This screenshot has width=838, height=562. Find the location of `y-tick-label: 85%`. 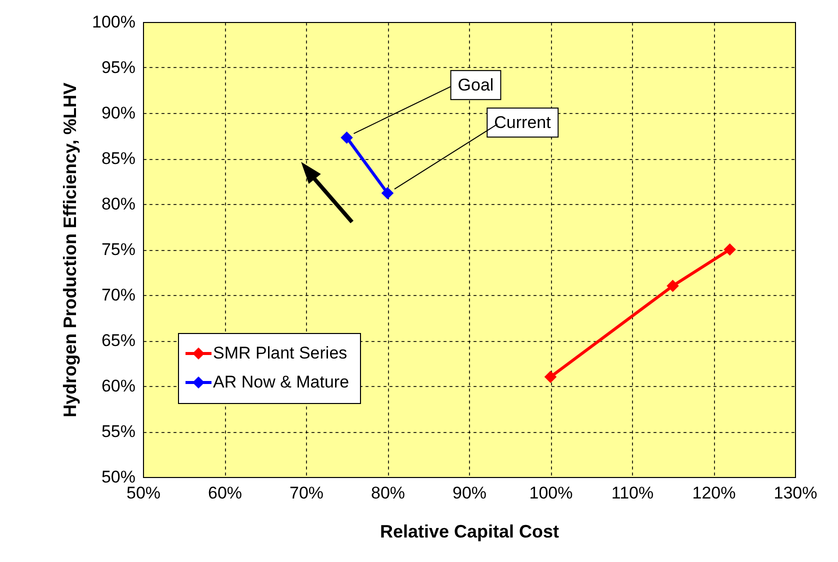

y-tick-label: 85% is located at coordinates (118, 158).